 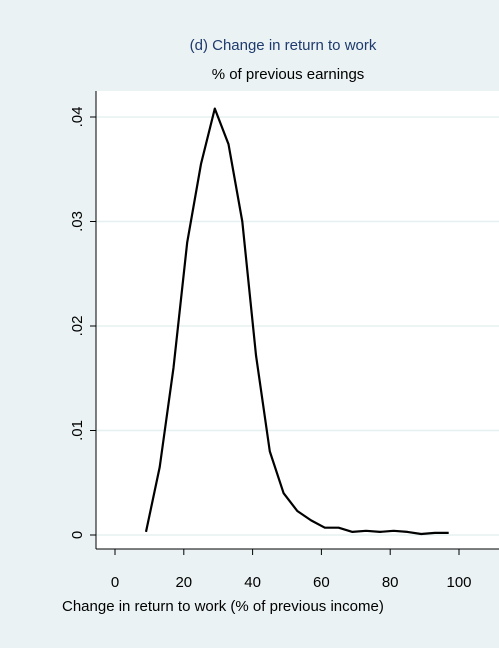 What do you see at coordinates (77, 430) in the screenshot?
I see `y-tick-label: .01` at bounding box center [77, 430].